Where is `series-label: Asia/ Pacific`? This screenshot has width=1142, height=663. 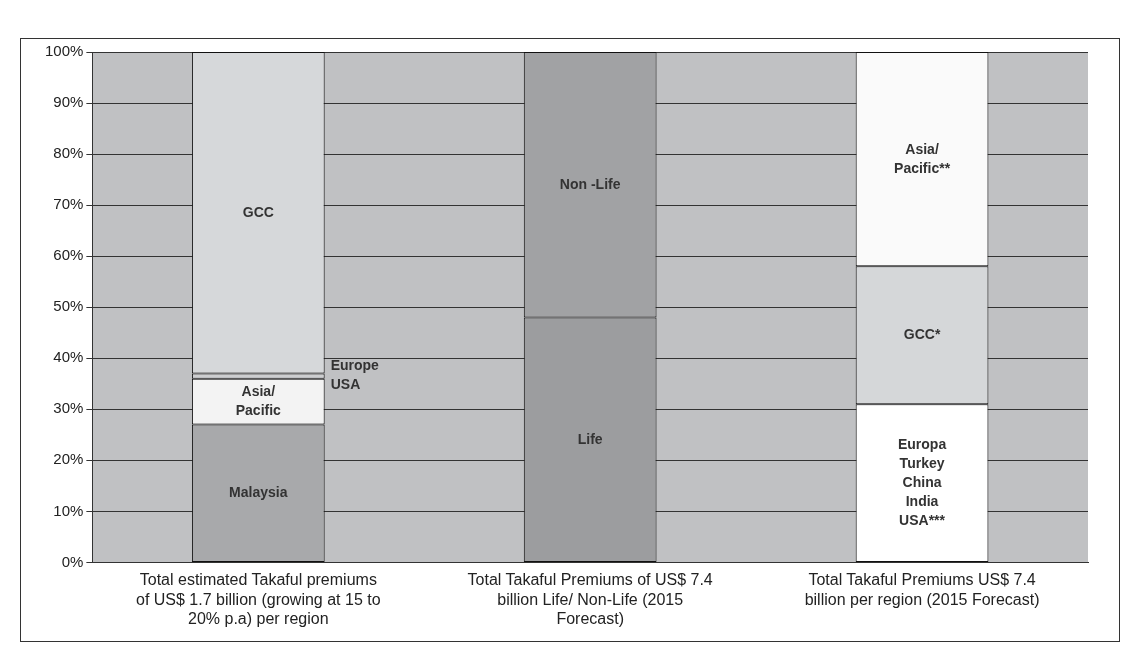 series-label: Asia/ Pacific is located at coordinates (258, 400).